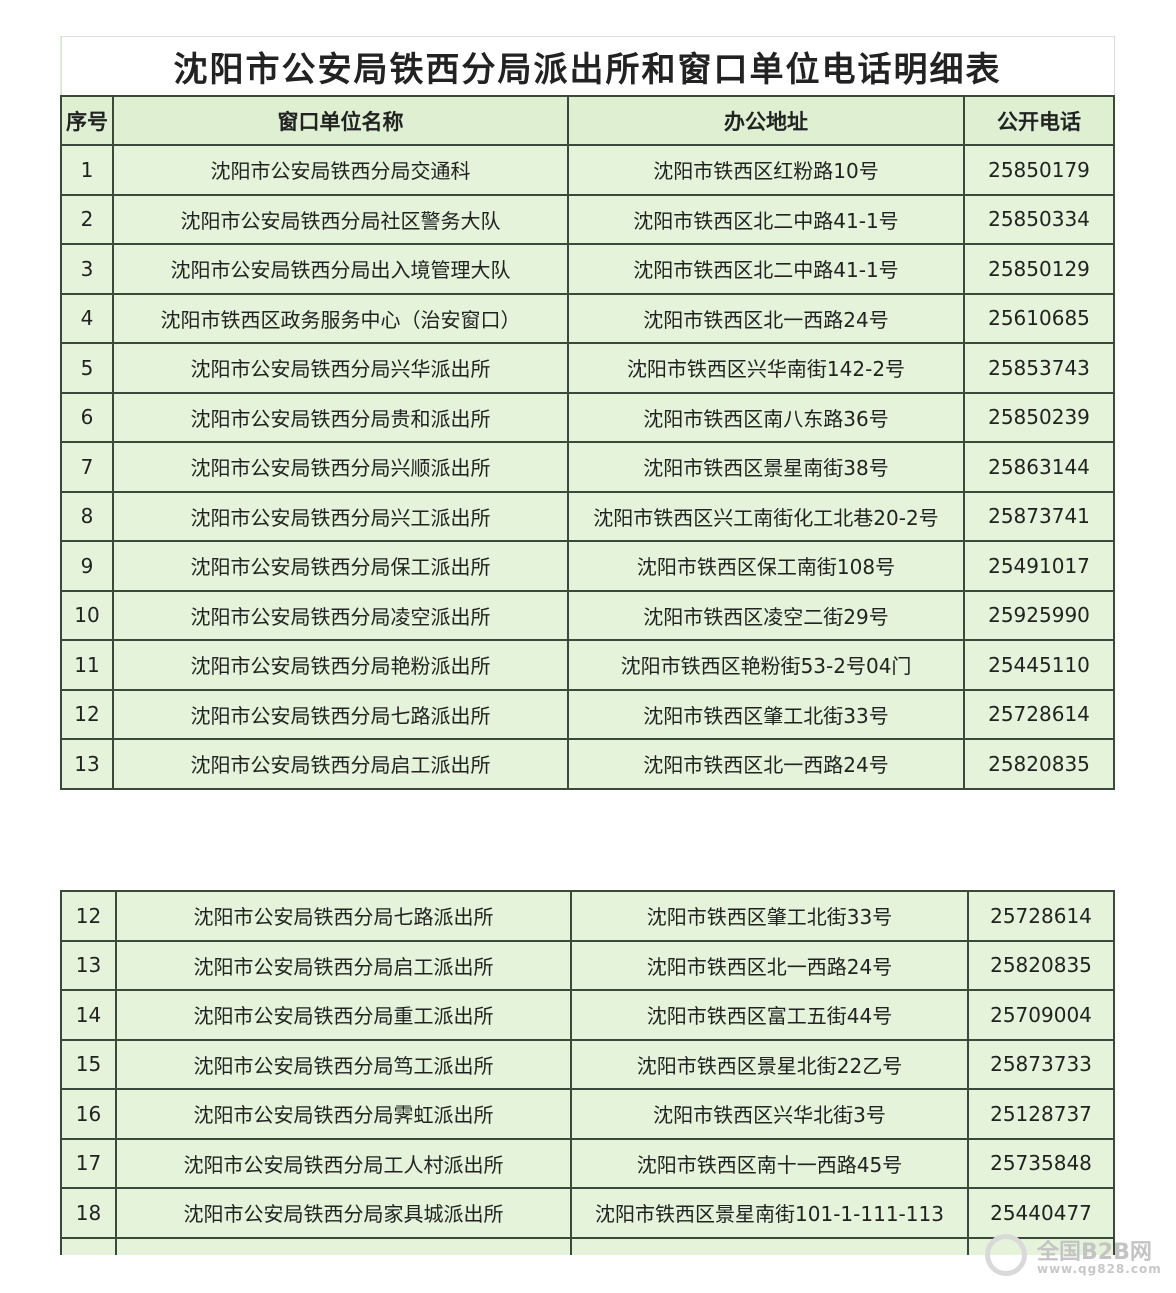 The height and width of the screenshot is (1293, 1176). What do you see at coordinates (1039, 170) in the screenshot?
I see `phone: 25850179` at bounding box center [1039, 170].